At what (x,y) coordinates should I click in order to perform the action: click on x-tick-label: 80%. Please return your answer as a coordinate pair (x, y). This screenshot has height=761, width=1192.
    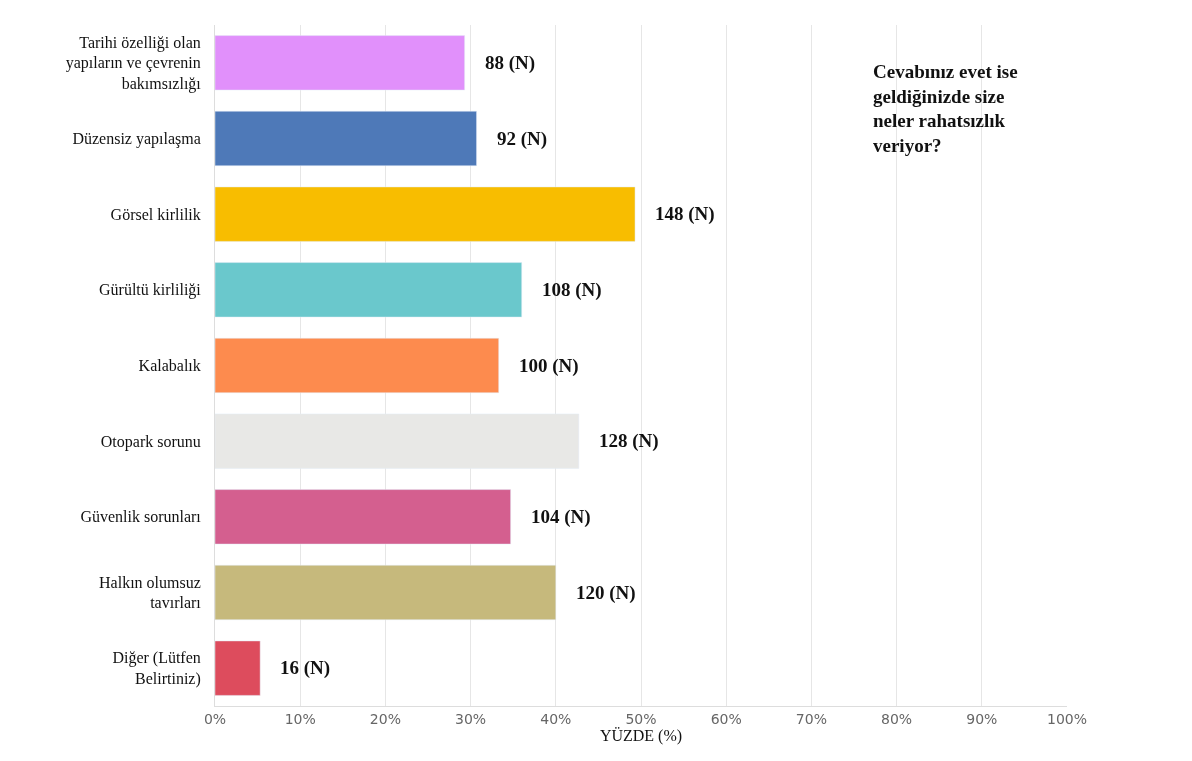
    Looking at the image, I should click on (897, 718).